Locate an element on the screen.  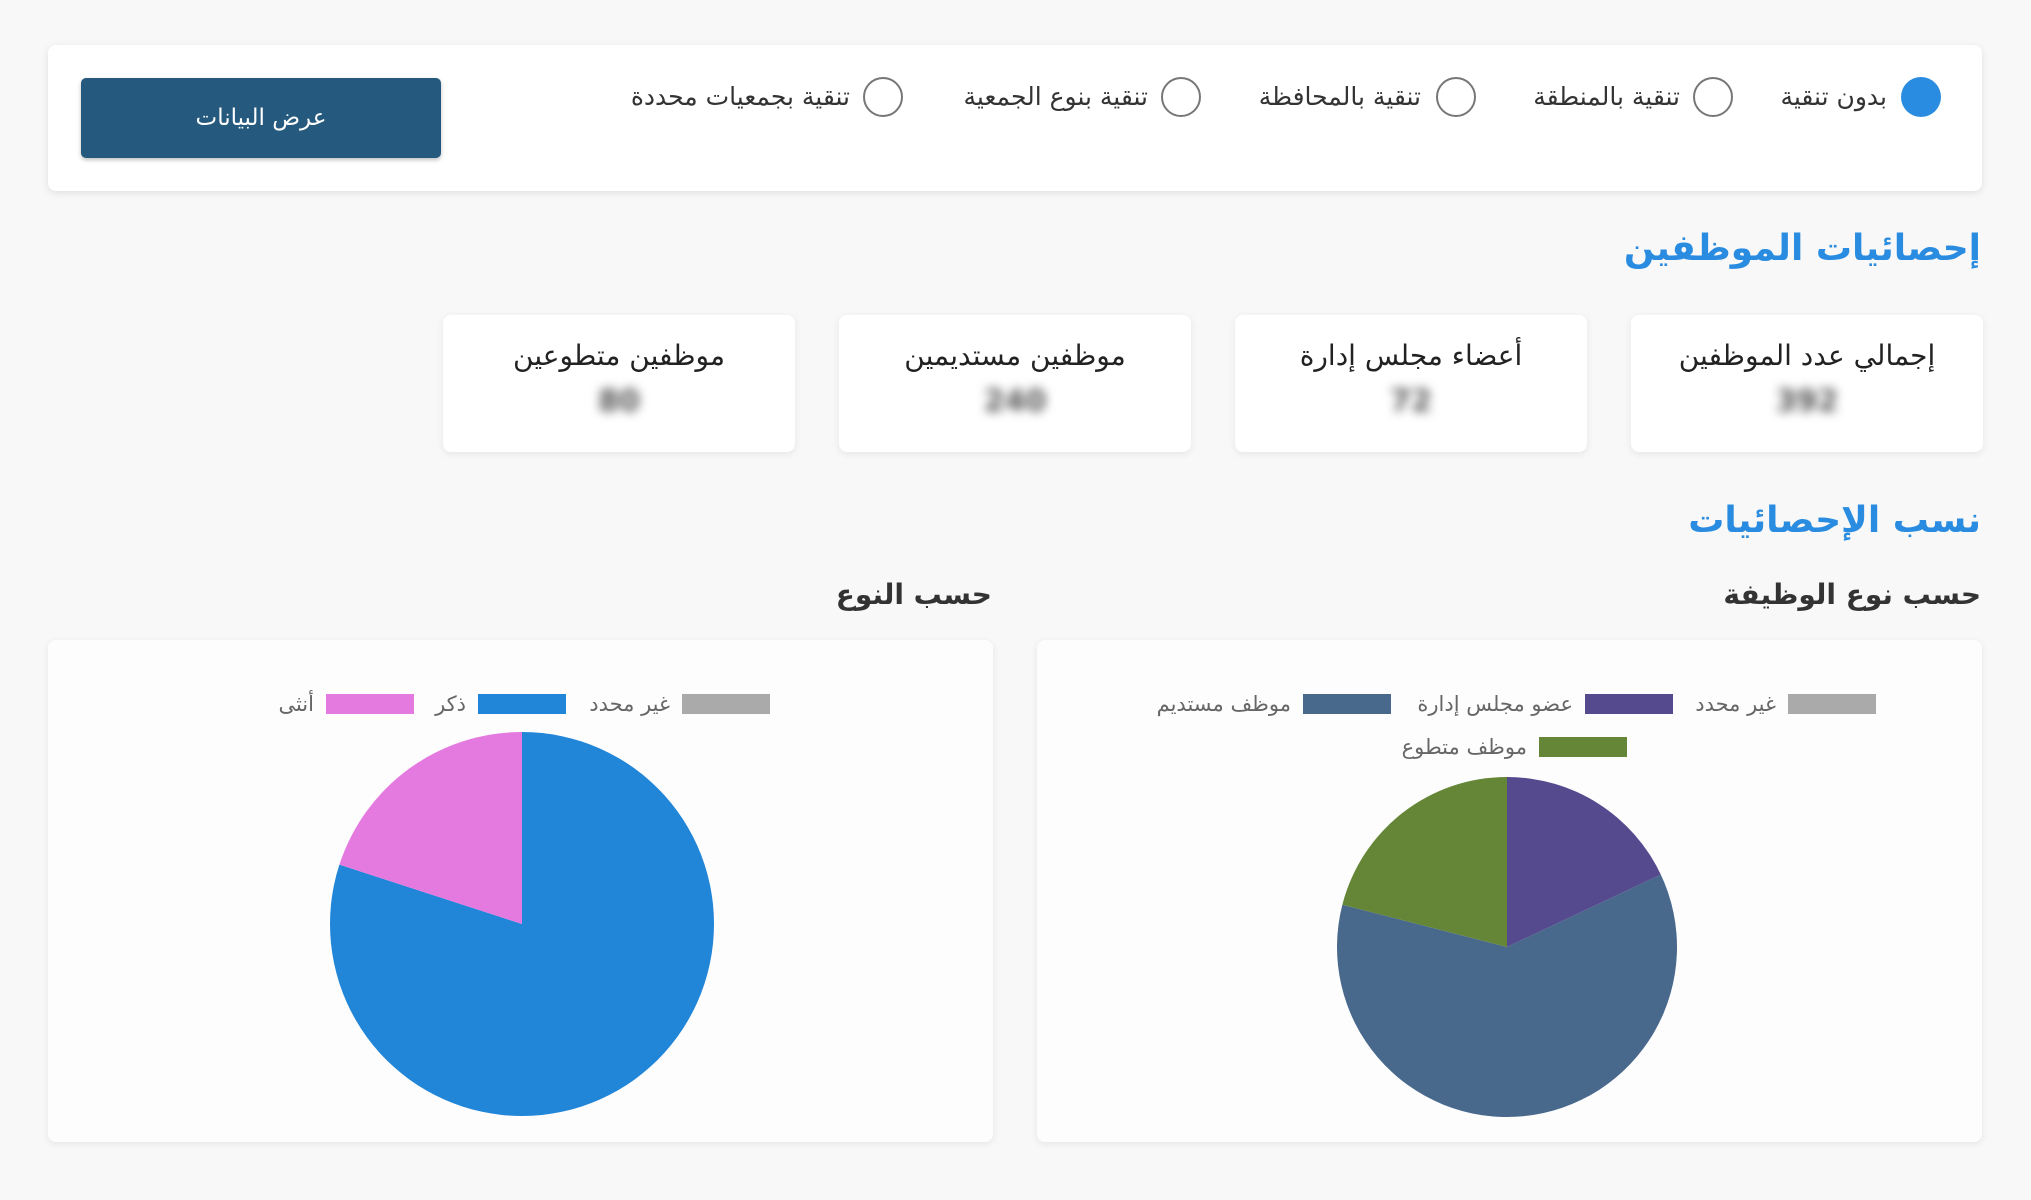
legend-item: عضو مجلس إدارة is located at coordinates (1545, 704).